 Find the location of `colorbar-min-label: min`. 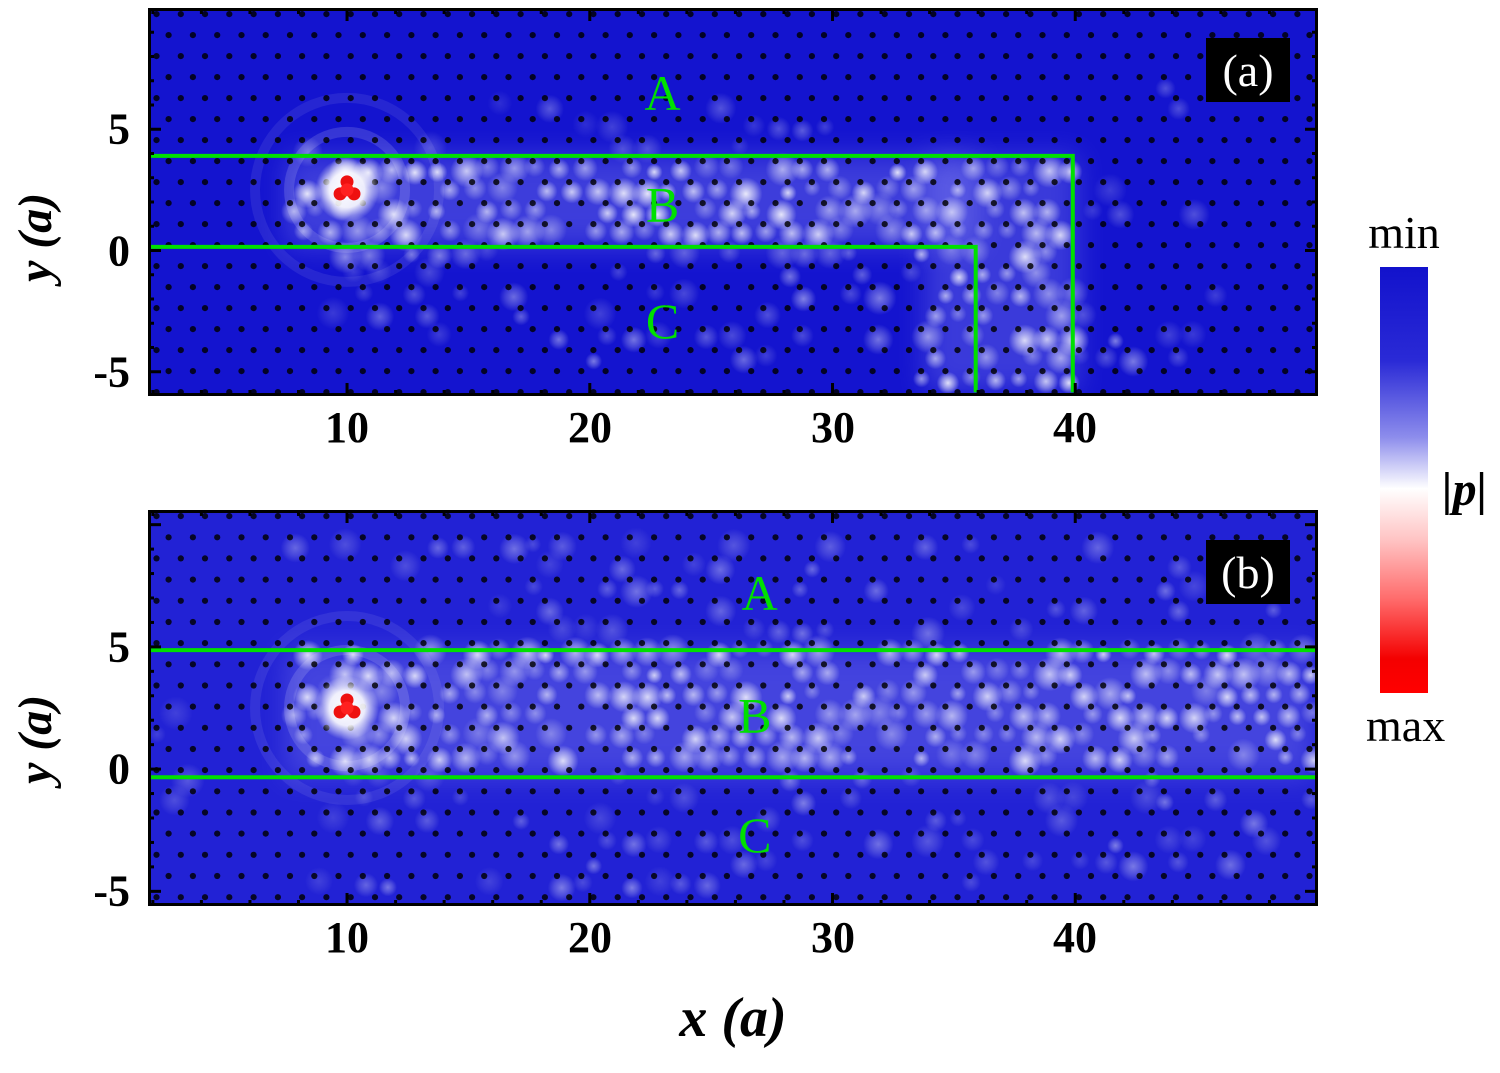

colorbar-min-label: min is located at coordinates (1404, 232).